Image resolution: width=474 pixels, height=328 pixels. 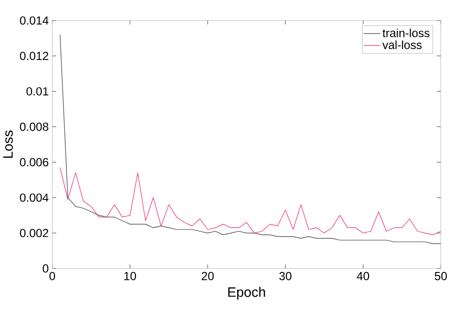 I want to click on y-tick-label: 0.014, so click(x=34, y=20).